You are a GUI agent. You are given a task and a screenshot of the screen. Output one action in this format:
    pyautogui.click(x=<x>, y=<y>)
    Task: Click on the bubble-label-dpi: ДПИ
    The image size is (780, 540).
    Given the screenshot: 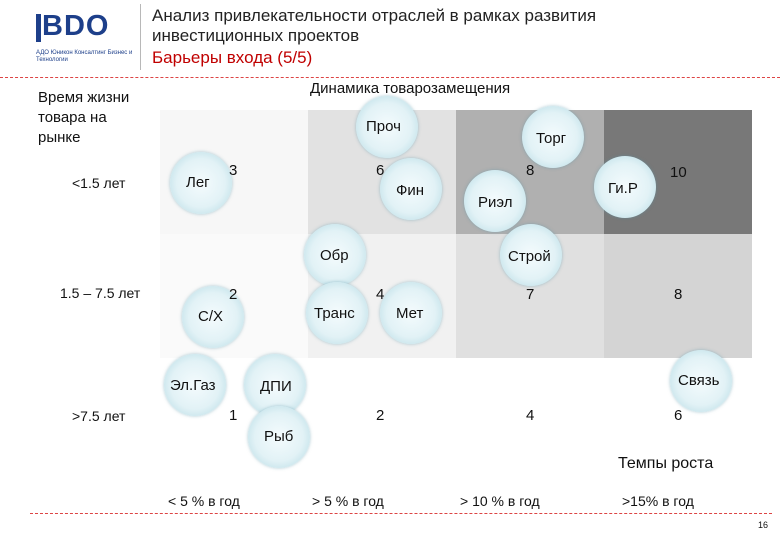 What is the action you would take?
    pyautogui.click(x=276, y=386)
    